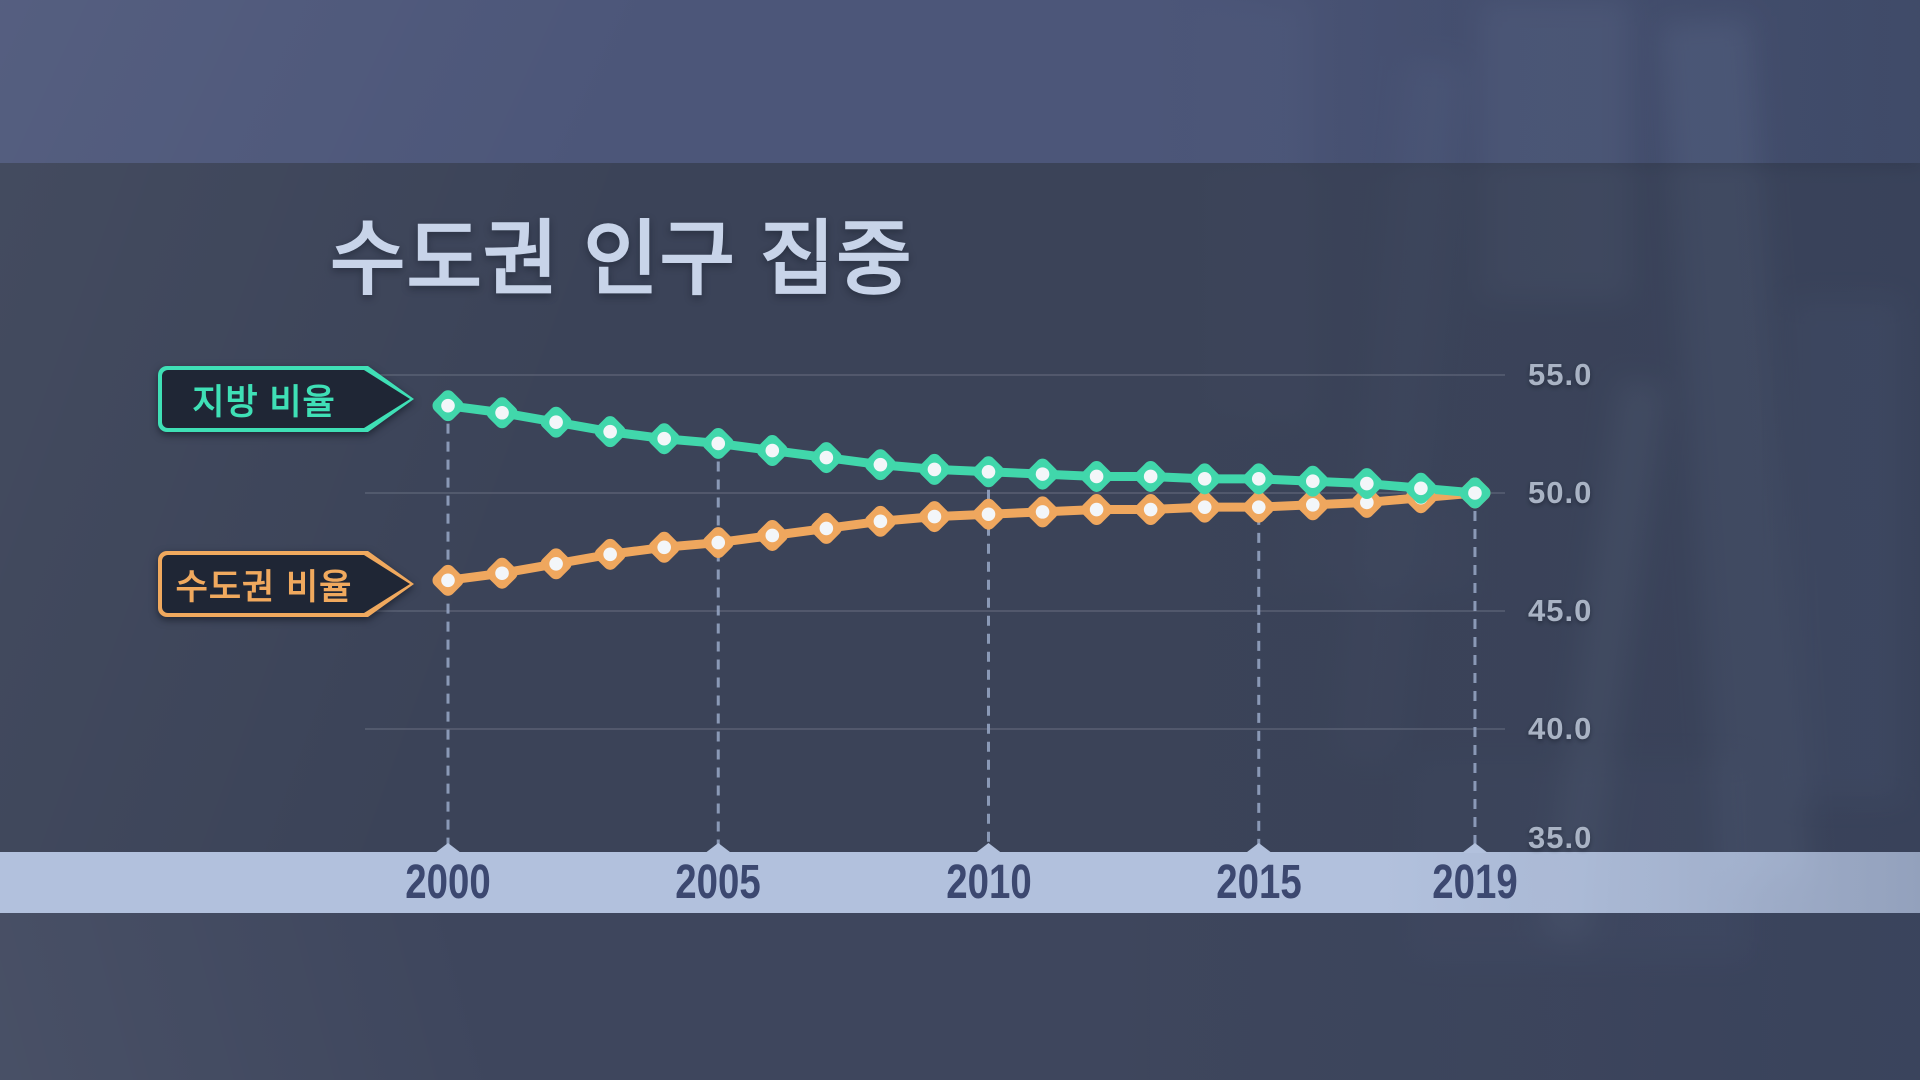 Image resolution: width=1920 pixels, height=1080 pixels. What do you see at coordinates (1560, 492) in the screenshot?
I see `y-axis-label-50.0: 50.0` at bounding box center [1560, 492].